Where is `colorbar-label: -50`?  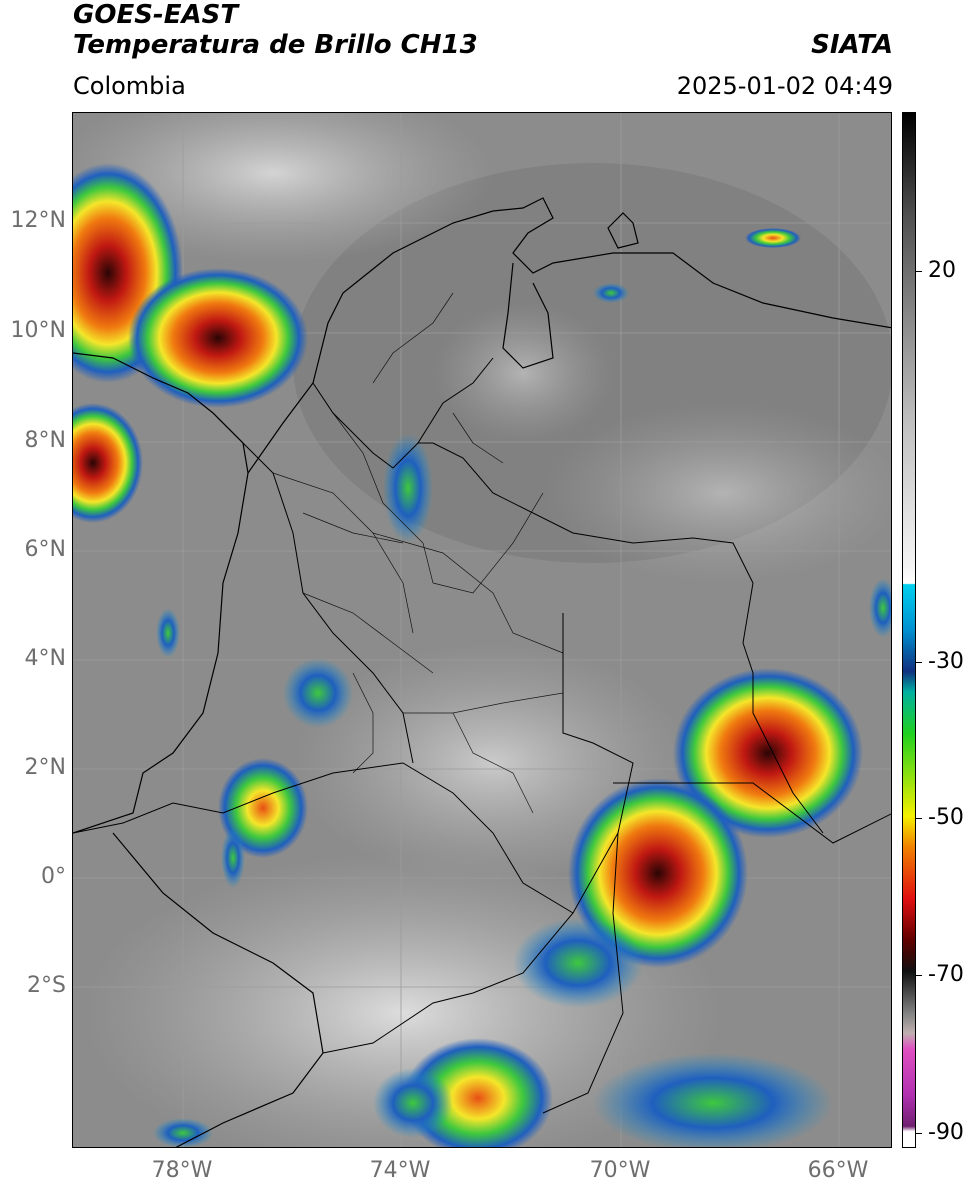
colorbar-label: -50 is located at coordinates (946, 817).